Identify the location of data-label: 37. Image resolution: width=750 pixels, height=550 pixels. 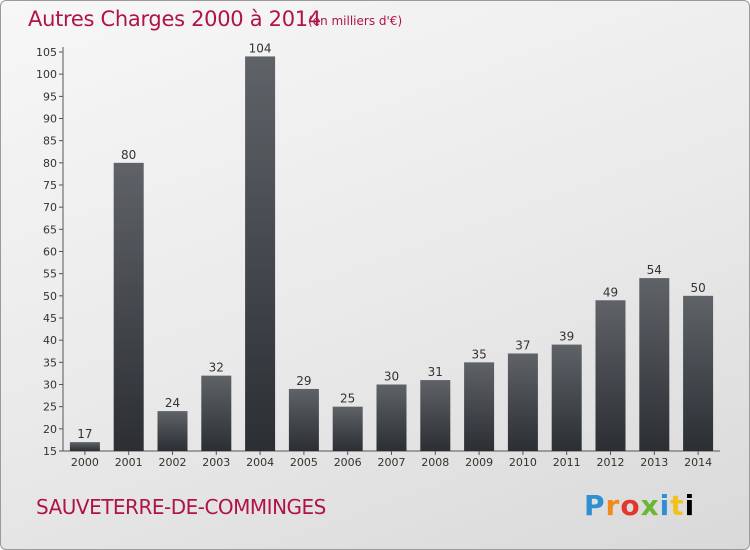
(522, 345).